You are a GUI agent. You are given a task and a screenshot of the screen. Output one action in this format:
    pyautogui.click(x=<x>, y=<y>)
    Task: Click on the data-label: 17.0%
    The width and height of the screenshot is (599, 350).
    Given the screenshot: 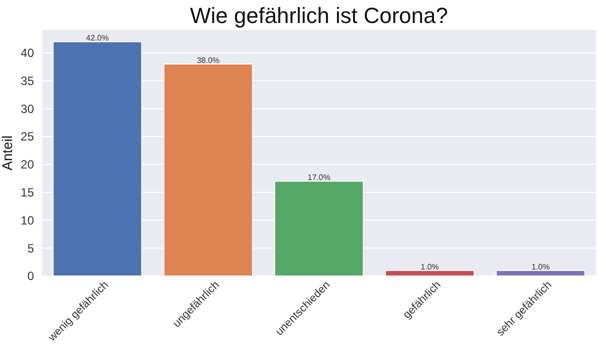 What is the action you would take?
    pyautogui.click(x=319, y=177)
    